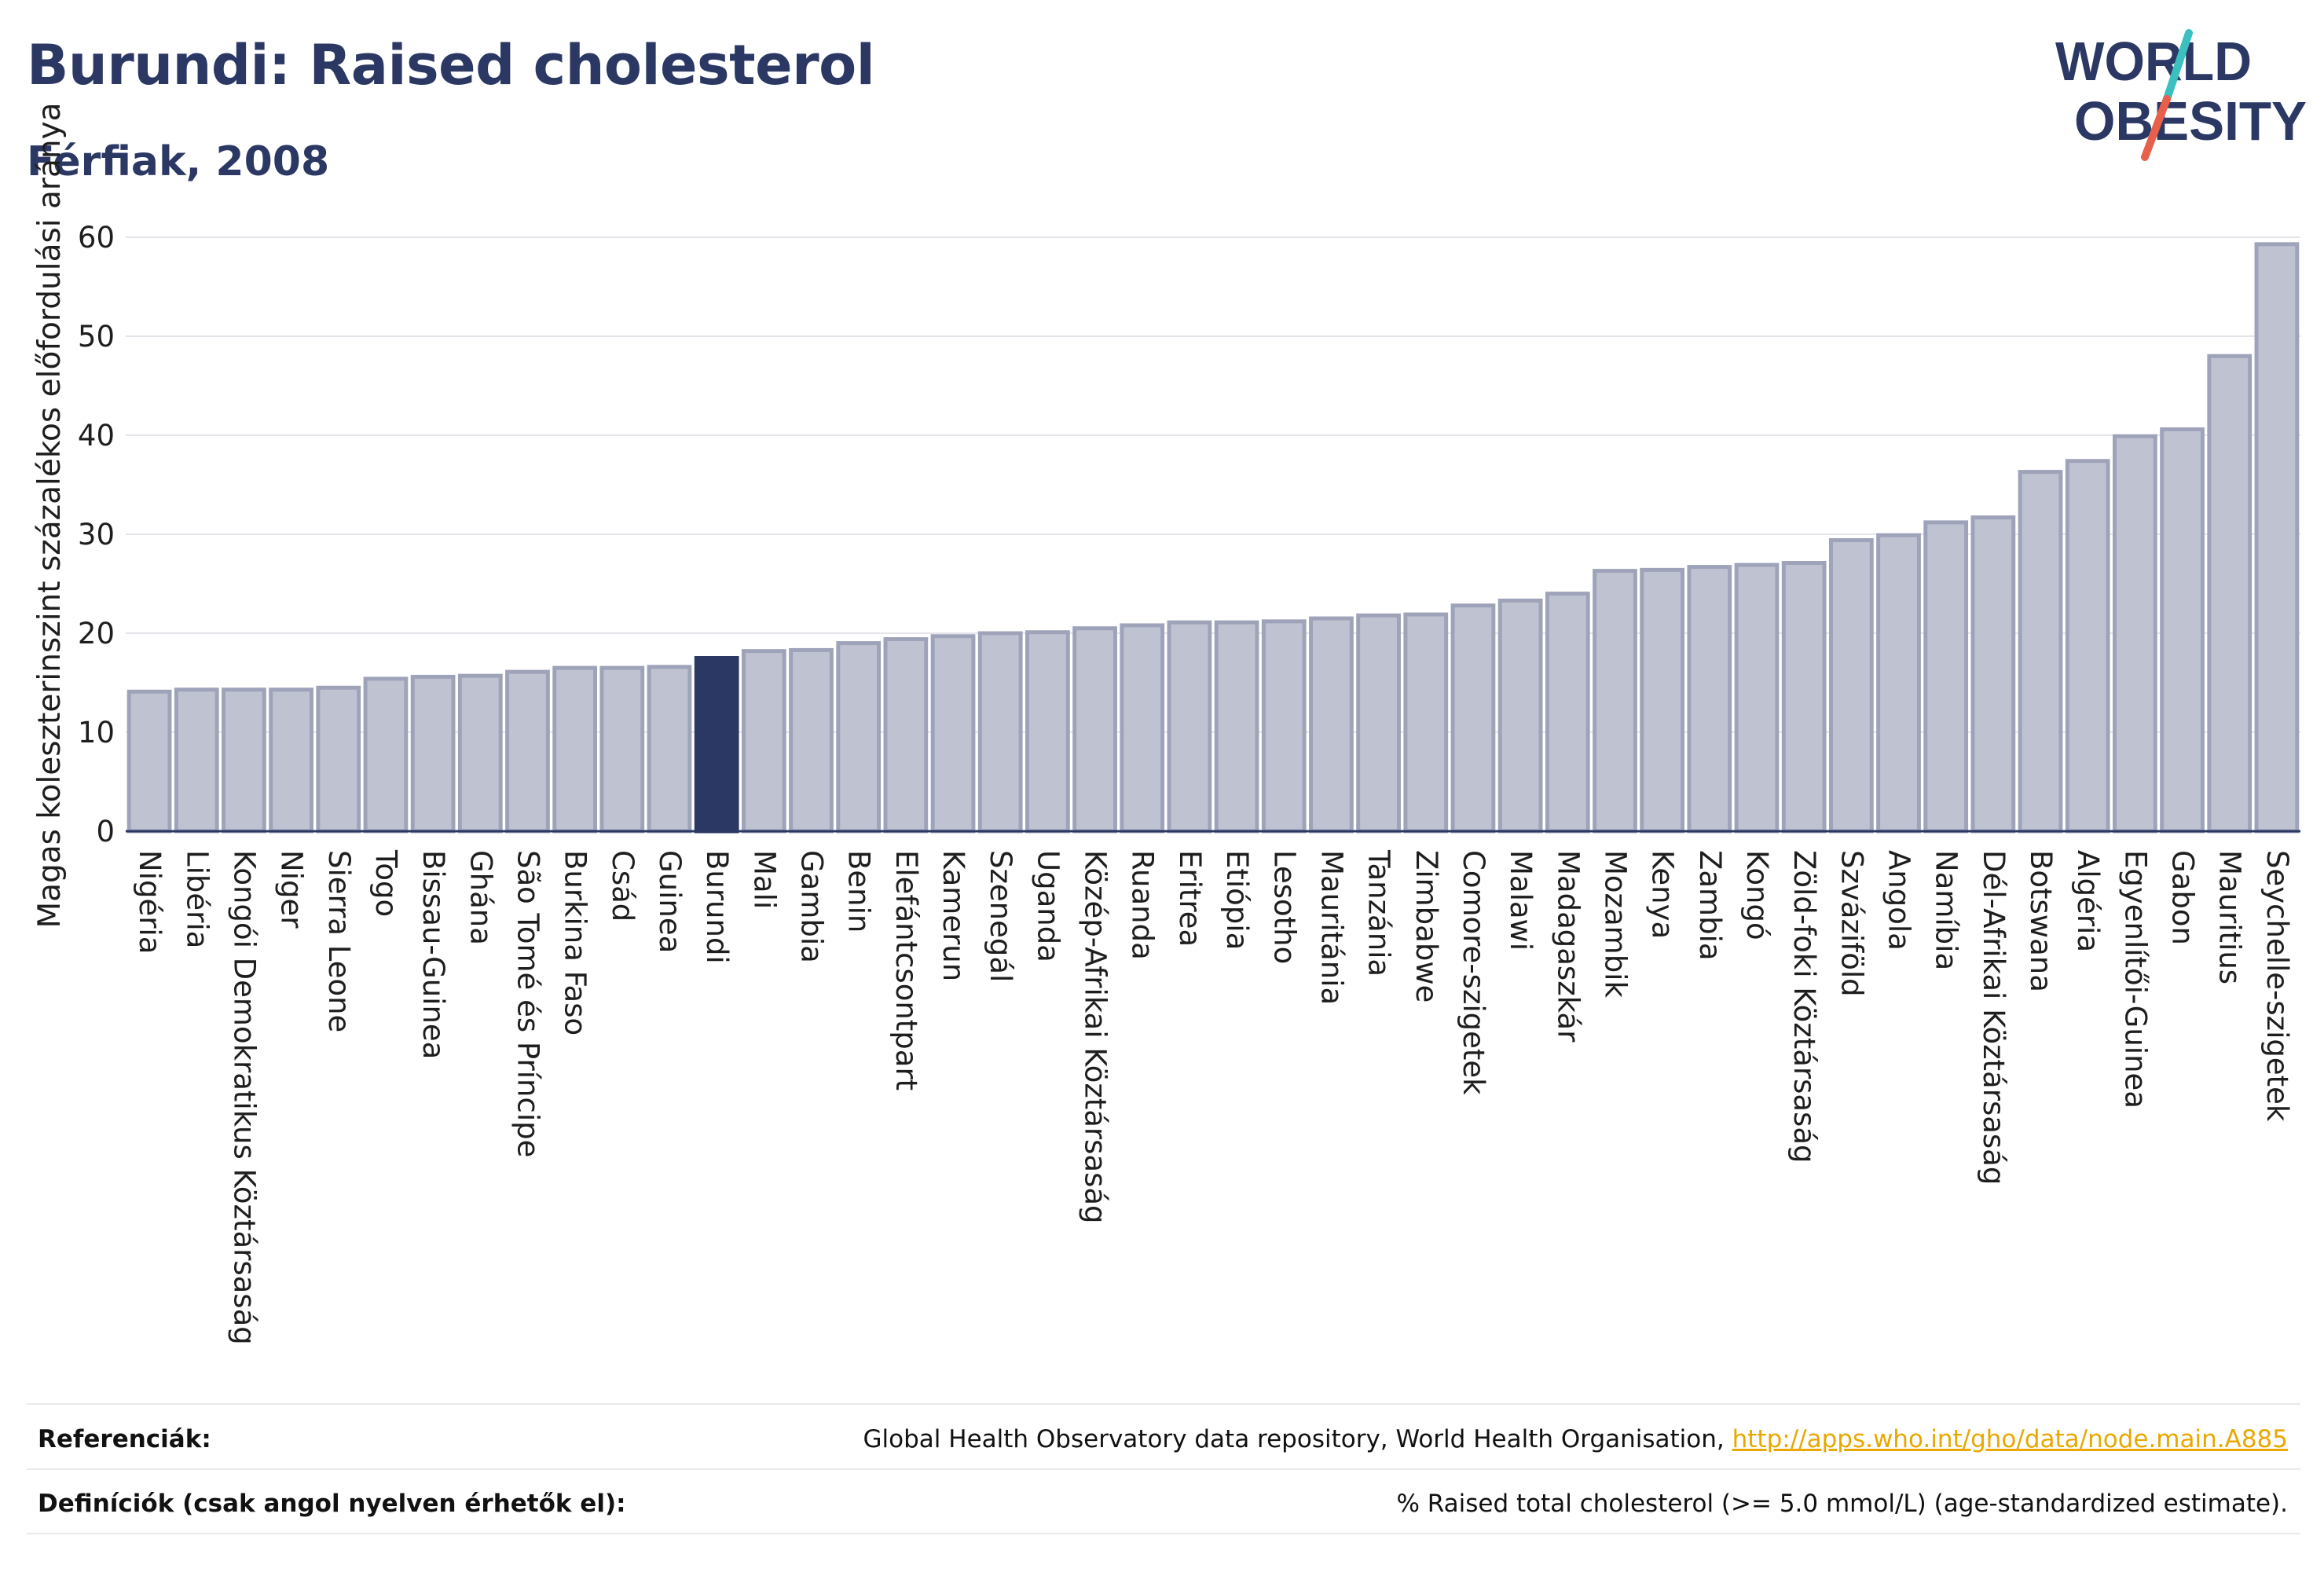  Describe the element at coordinates (716, 745) in the screenshot. I see `bar-highlighted` at that location.